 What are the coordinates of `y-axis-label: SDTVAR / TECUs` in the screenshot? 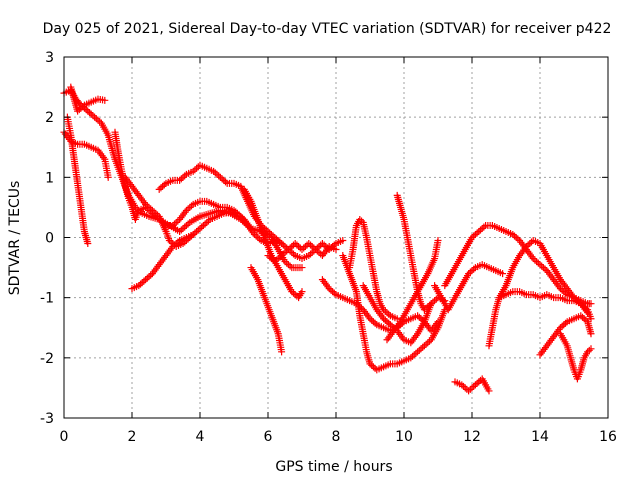 It's located at (15, 238).